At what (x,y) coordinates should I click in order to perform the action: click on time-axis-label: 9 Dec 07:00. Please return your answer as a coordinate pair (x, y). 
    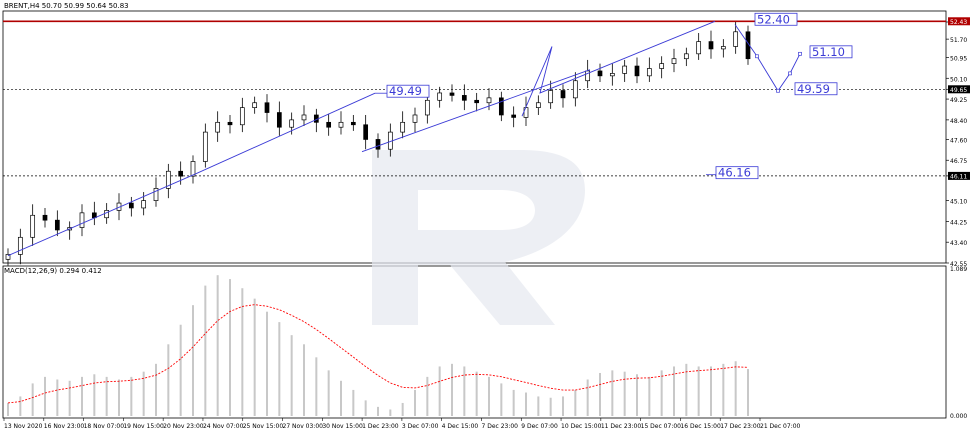
    Looking at the image, I should click on (539, 426).